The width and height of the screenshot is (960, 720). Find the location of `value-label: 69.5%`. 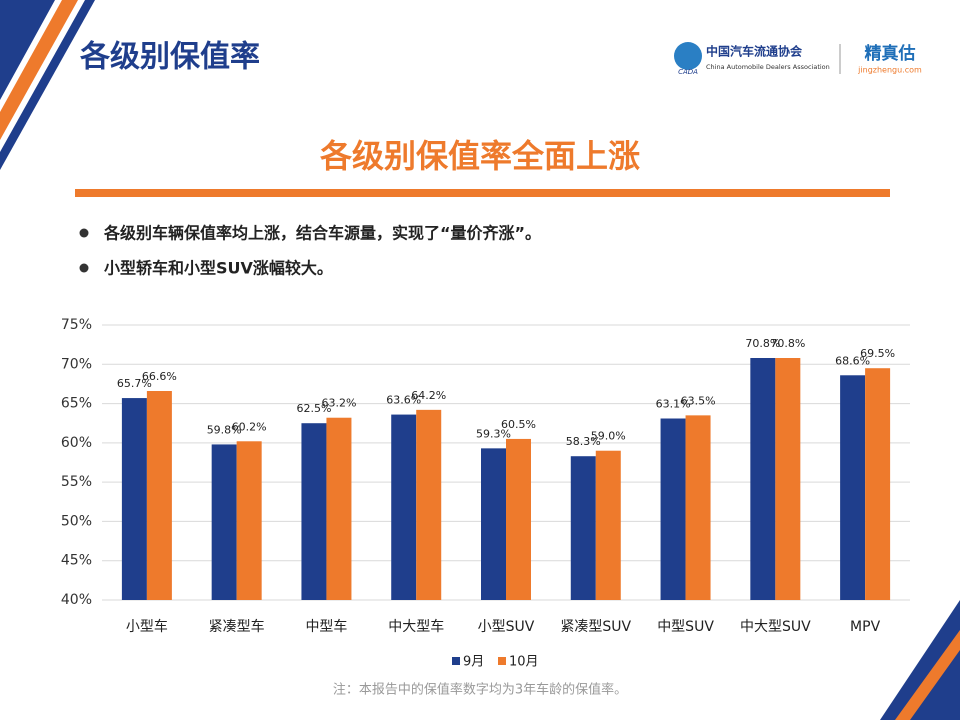

value-label: 69.5% is located at coordinates (877, 353).